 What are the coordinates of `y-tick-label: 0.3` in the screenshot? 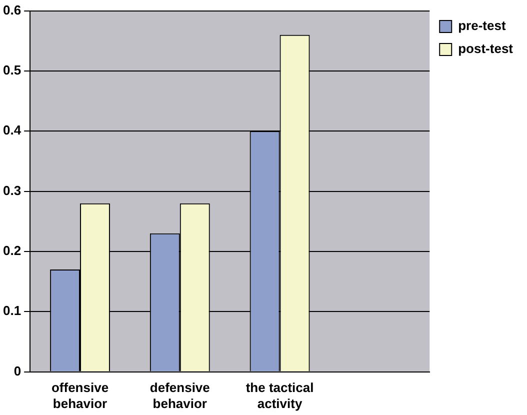 It's located at (12, 190).